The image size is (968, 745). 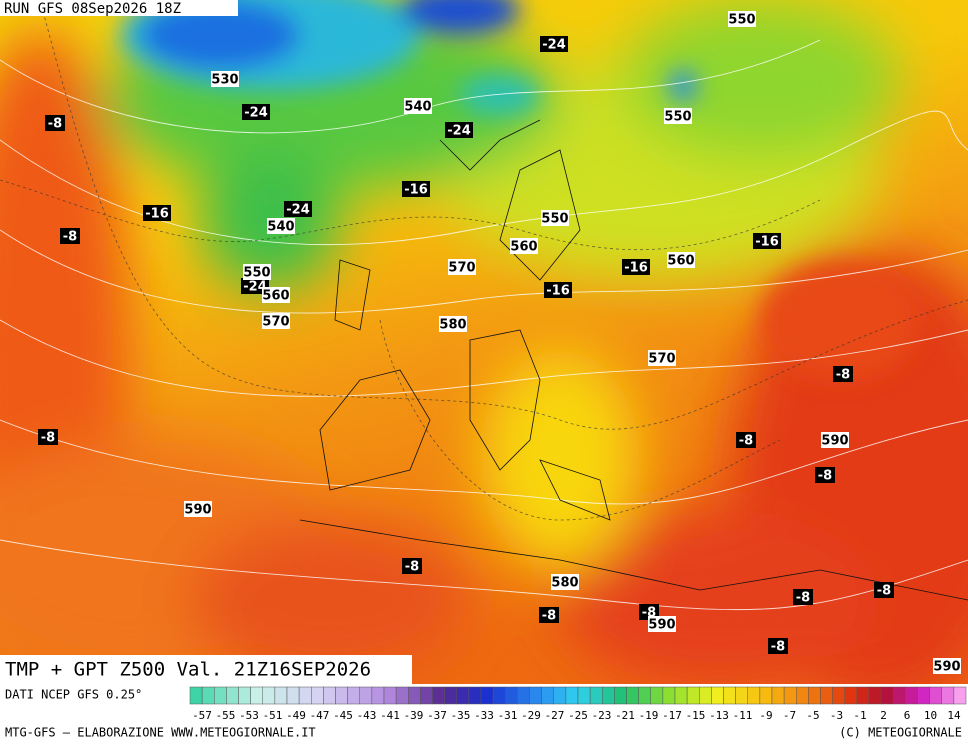 What do you see at coordinates (249, 715) in the screenshot?
I see `scale-label: -53` at bounding box center [249, 715].